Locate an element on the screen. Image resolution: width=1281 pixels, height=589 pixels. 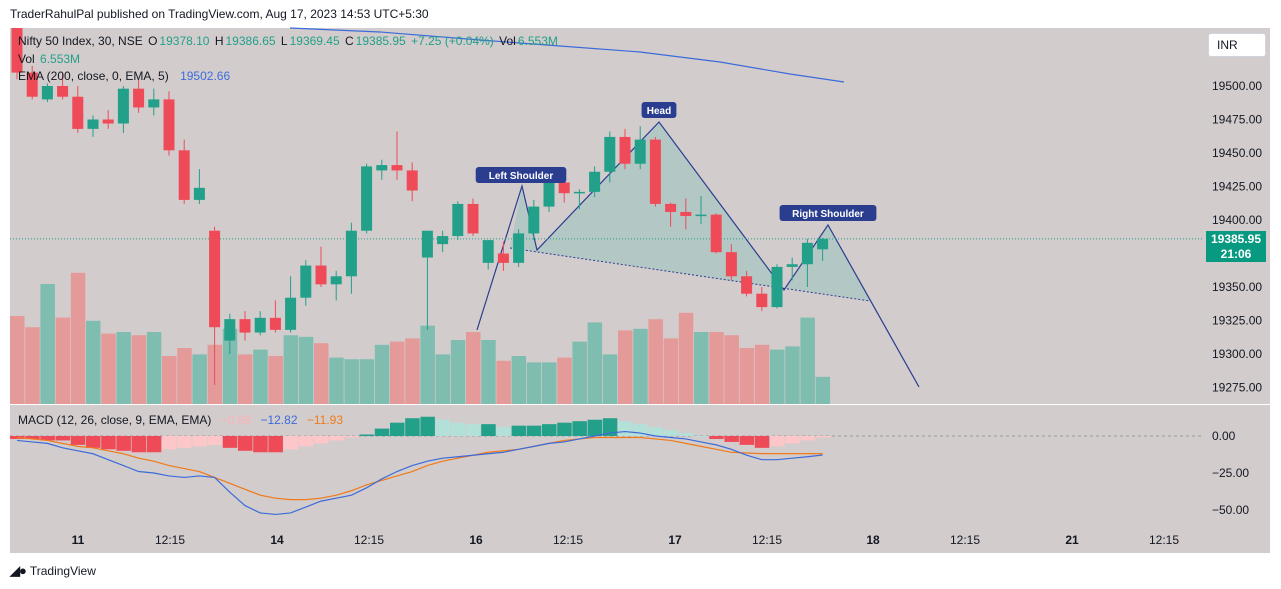
price-axis-label: 19350.00 is located at coordinates (1237, 287).